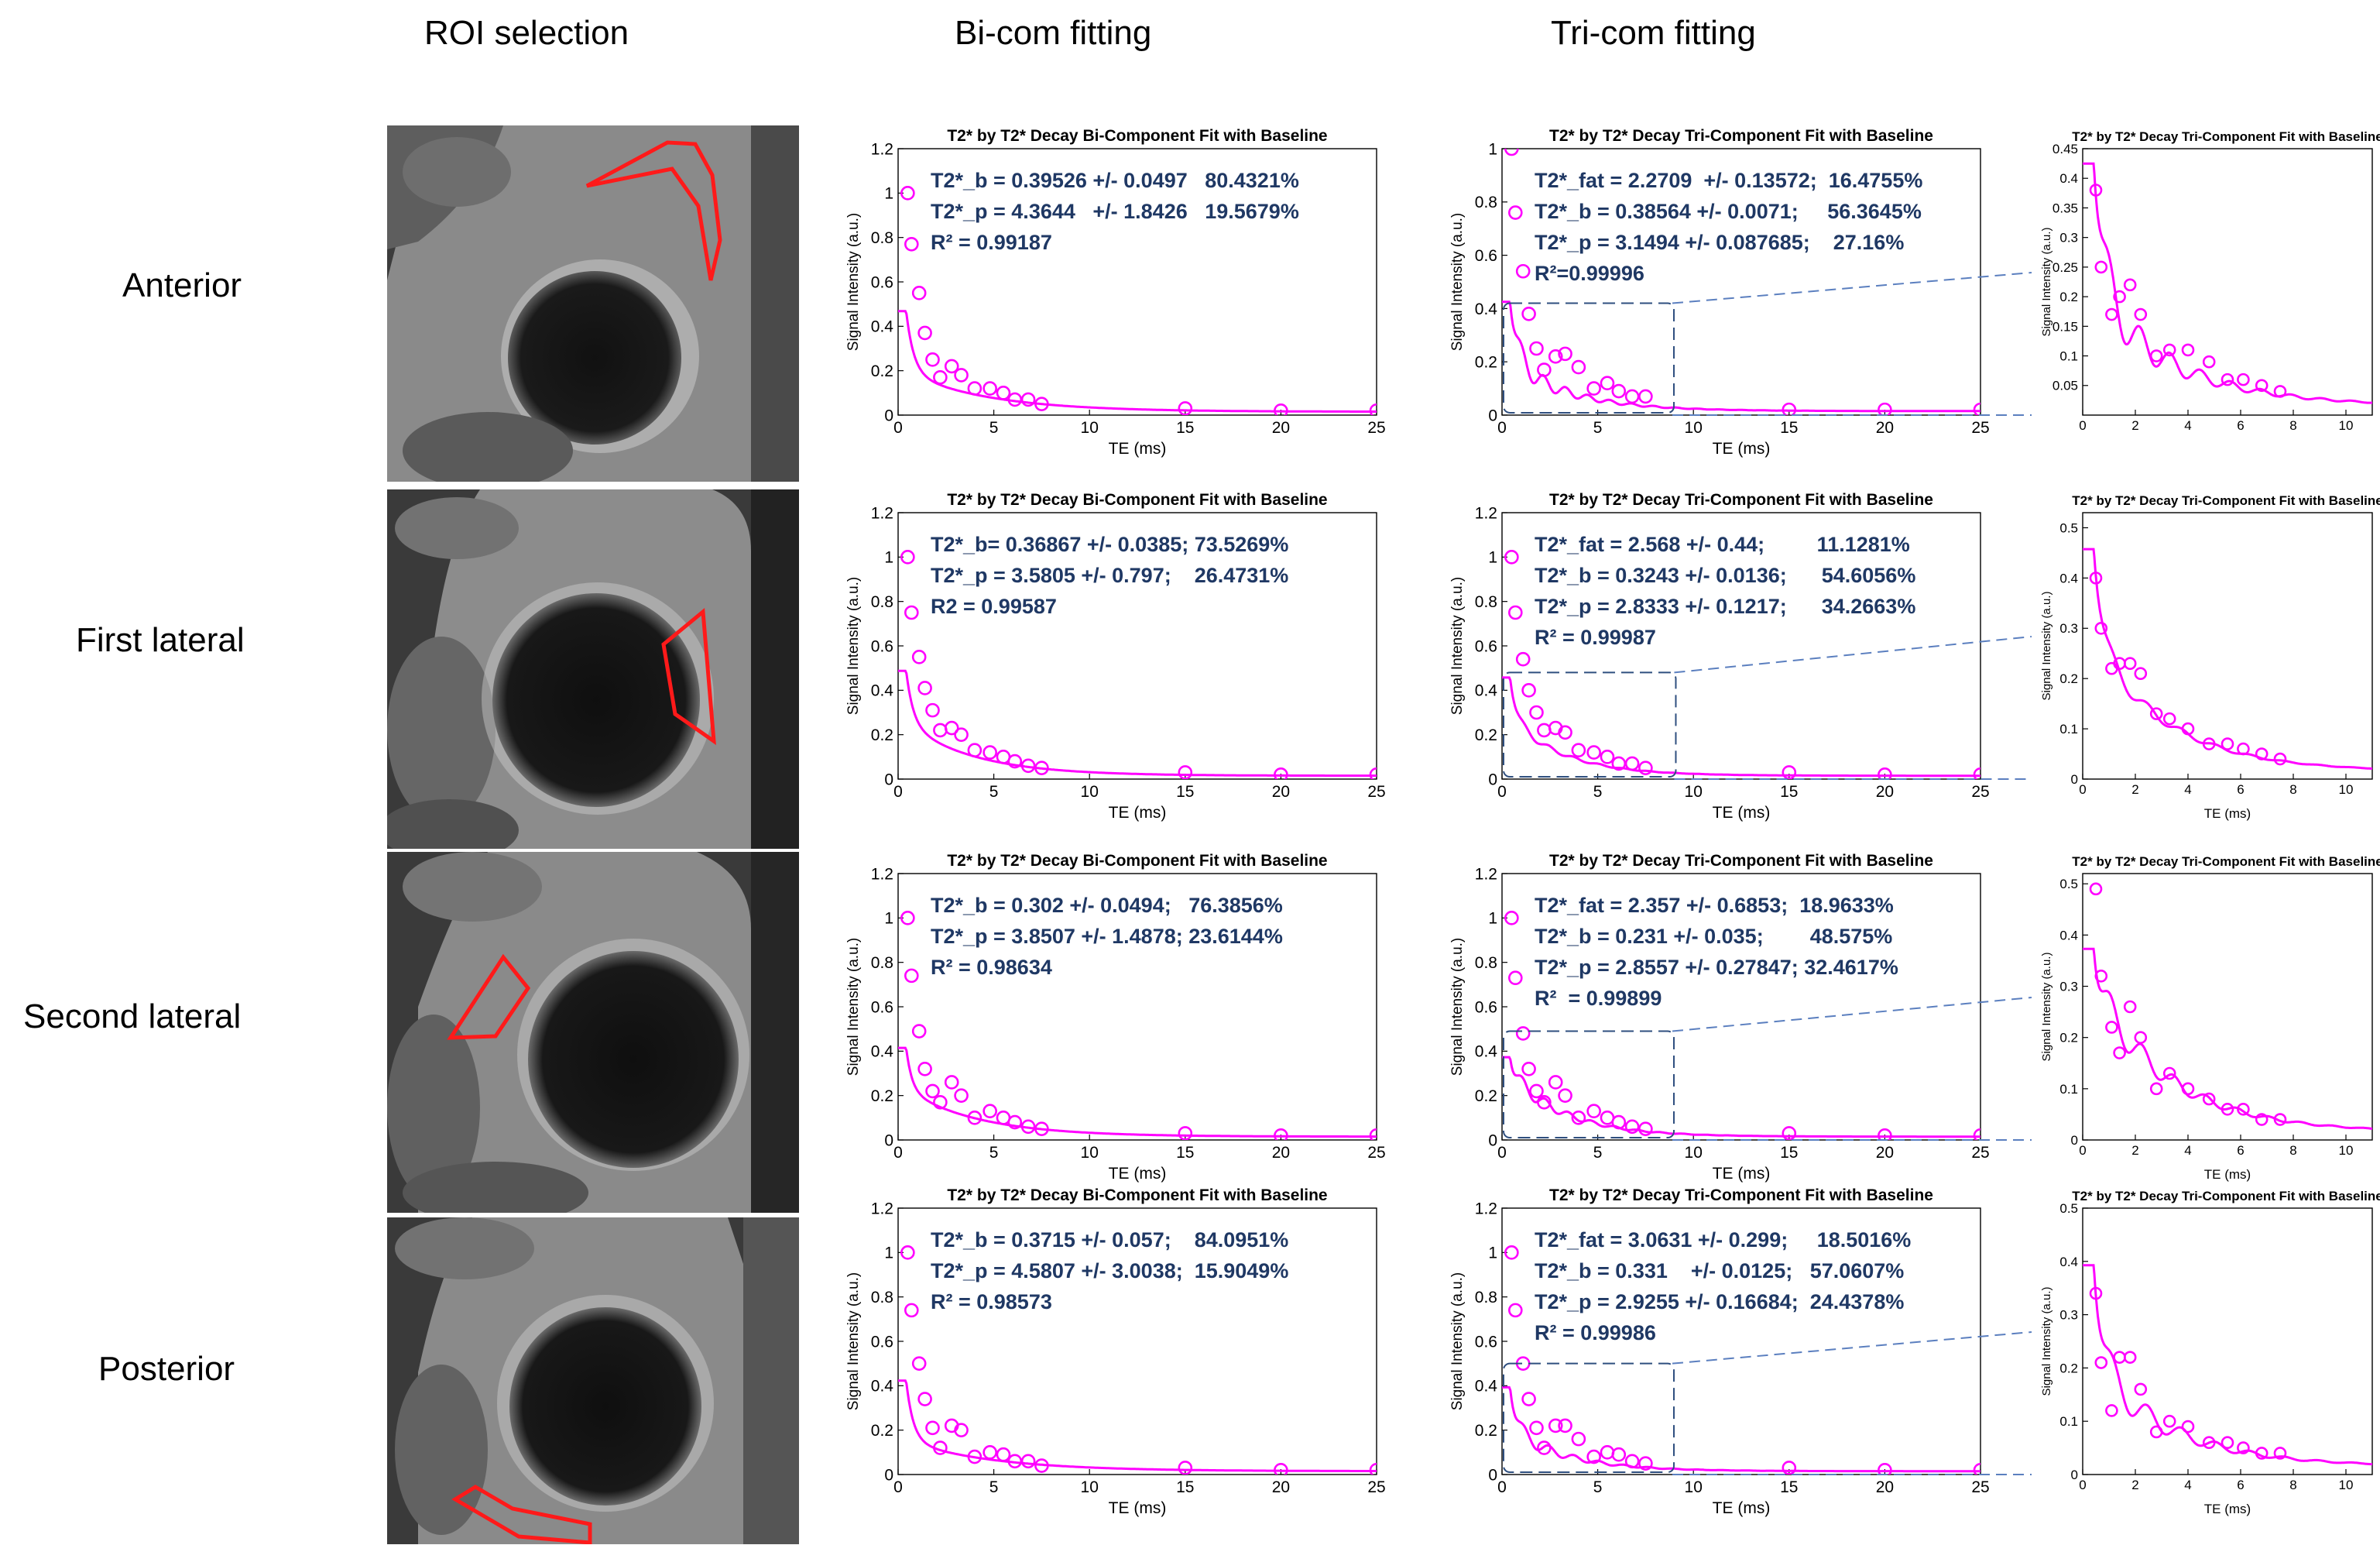 The image size is (2380, 1545). I want to click on fit-annotation: R2 = 0.99587, so click(994, 607).